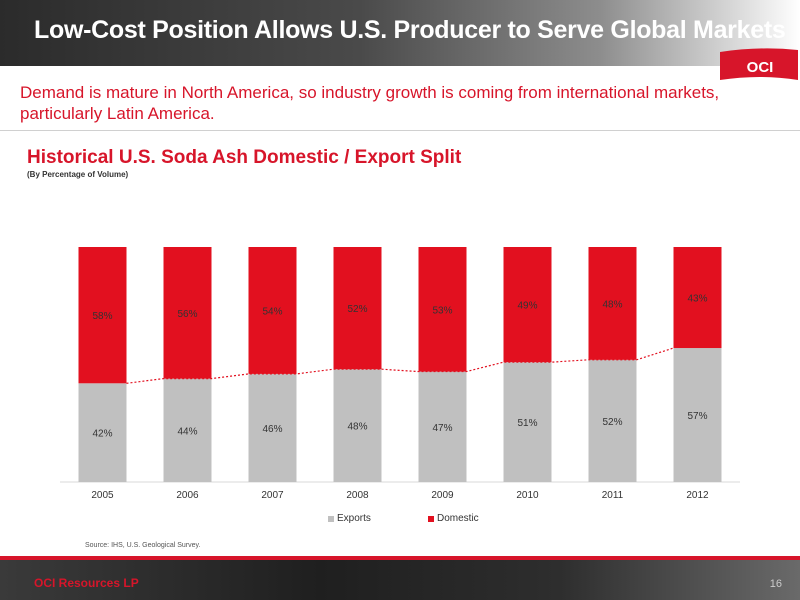 The image size is (800, 600). I want to click on divider, so click(400, 130).